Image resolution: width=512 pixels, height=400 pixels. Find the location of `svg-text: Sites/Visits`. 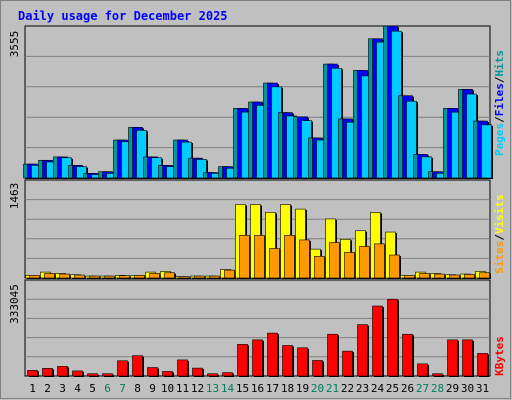

svg-text: Sites/Visits is located at coordinates (499, 234).